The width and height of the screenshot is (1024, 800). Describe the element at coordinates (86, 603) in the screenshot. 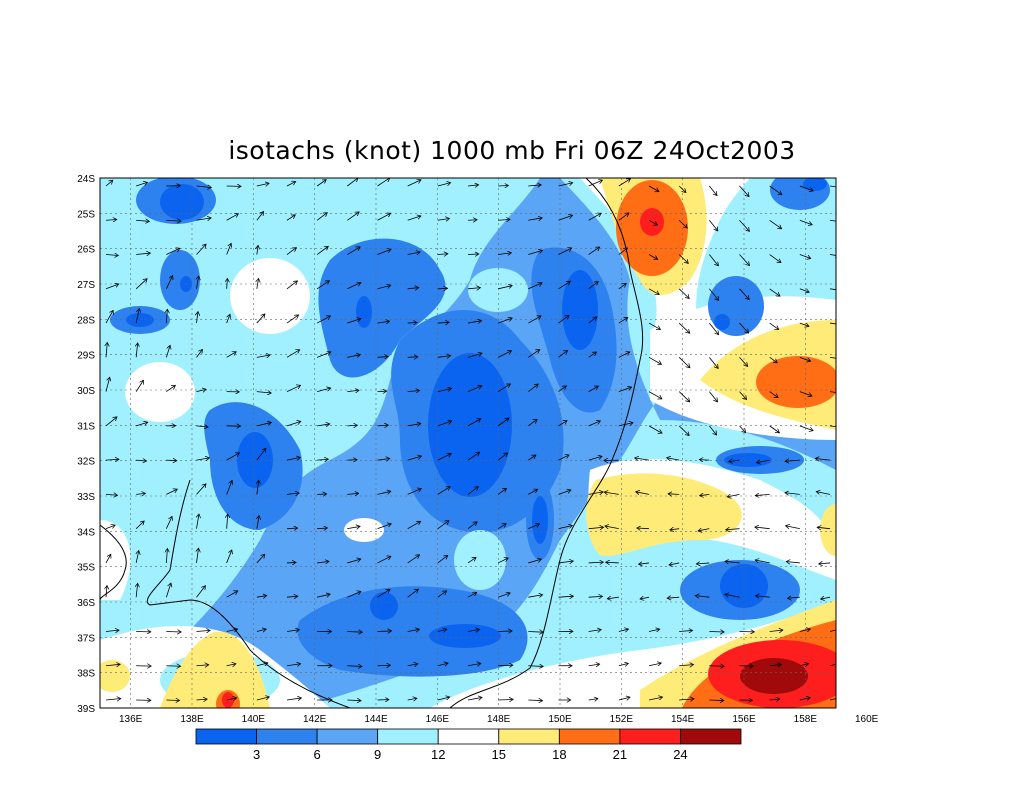

I see `lat-label: 36S` at that location.